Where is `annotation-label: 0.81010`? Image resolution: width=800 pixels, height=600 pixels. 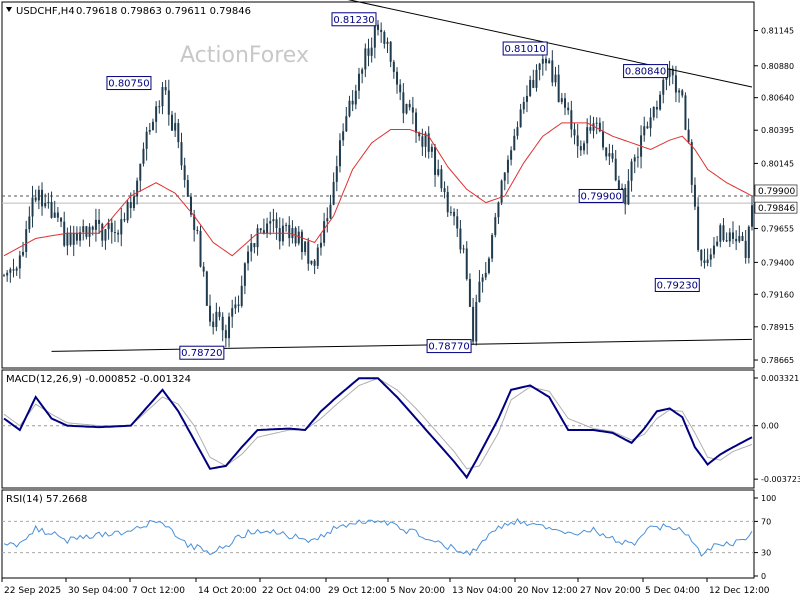 annotation-label: 0.81010 is located at coordinates (524, 49).